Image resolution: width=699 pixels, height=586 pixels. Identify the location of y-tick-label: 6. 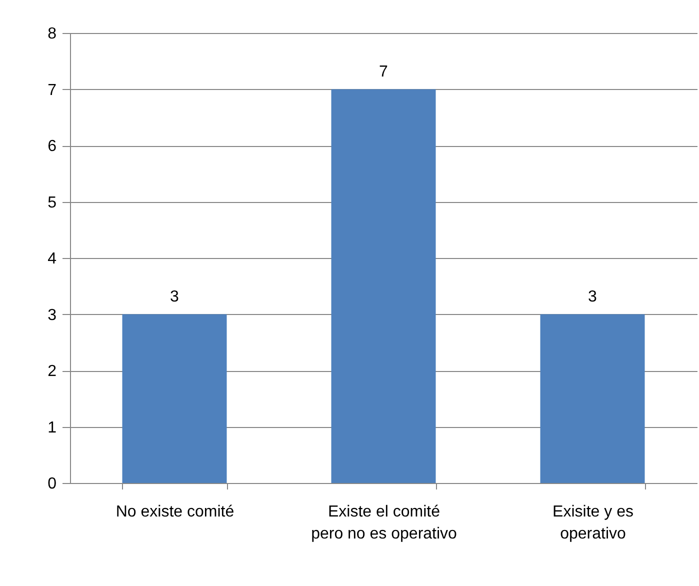
(52, 146).